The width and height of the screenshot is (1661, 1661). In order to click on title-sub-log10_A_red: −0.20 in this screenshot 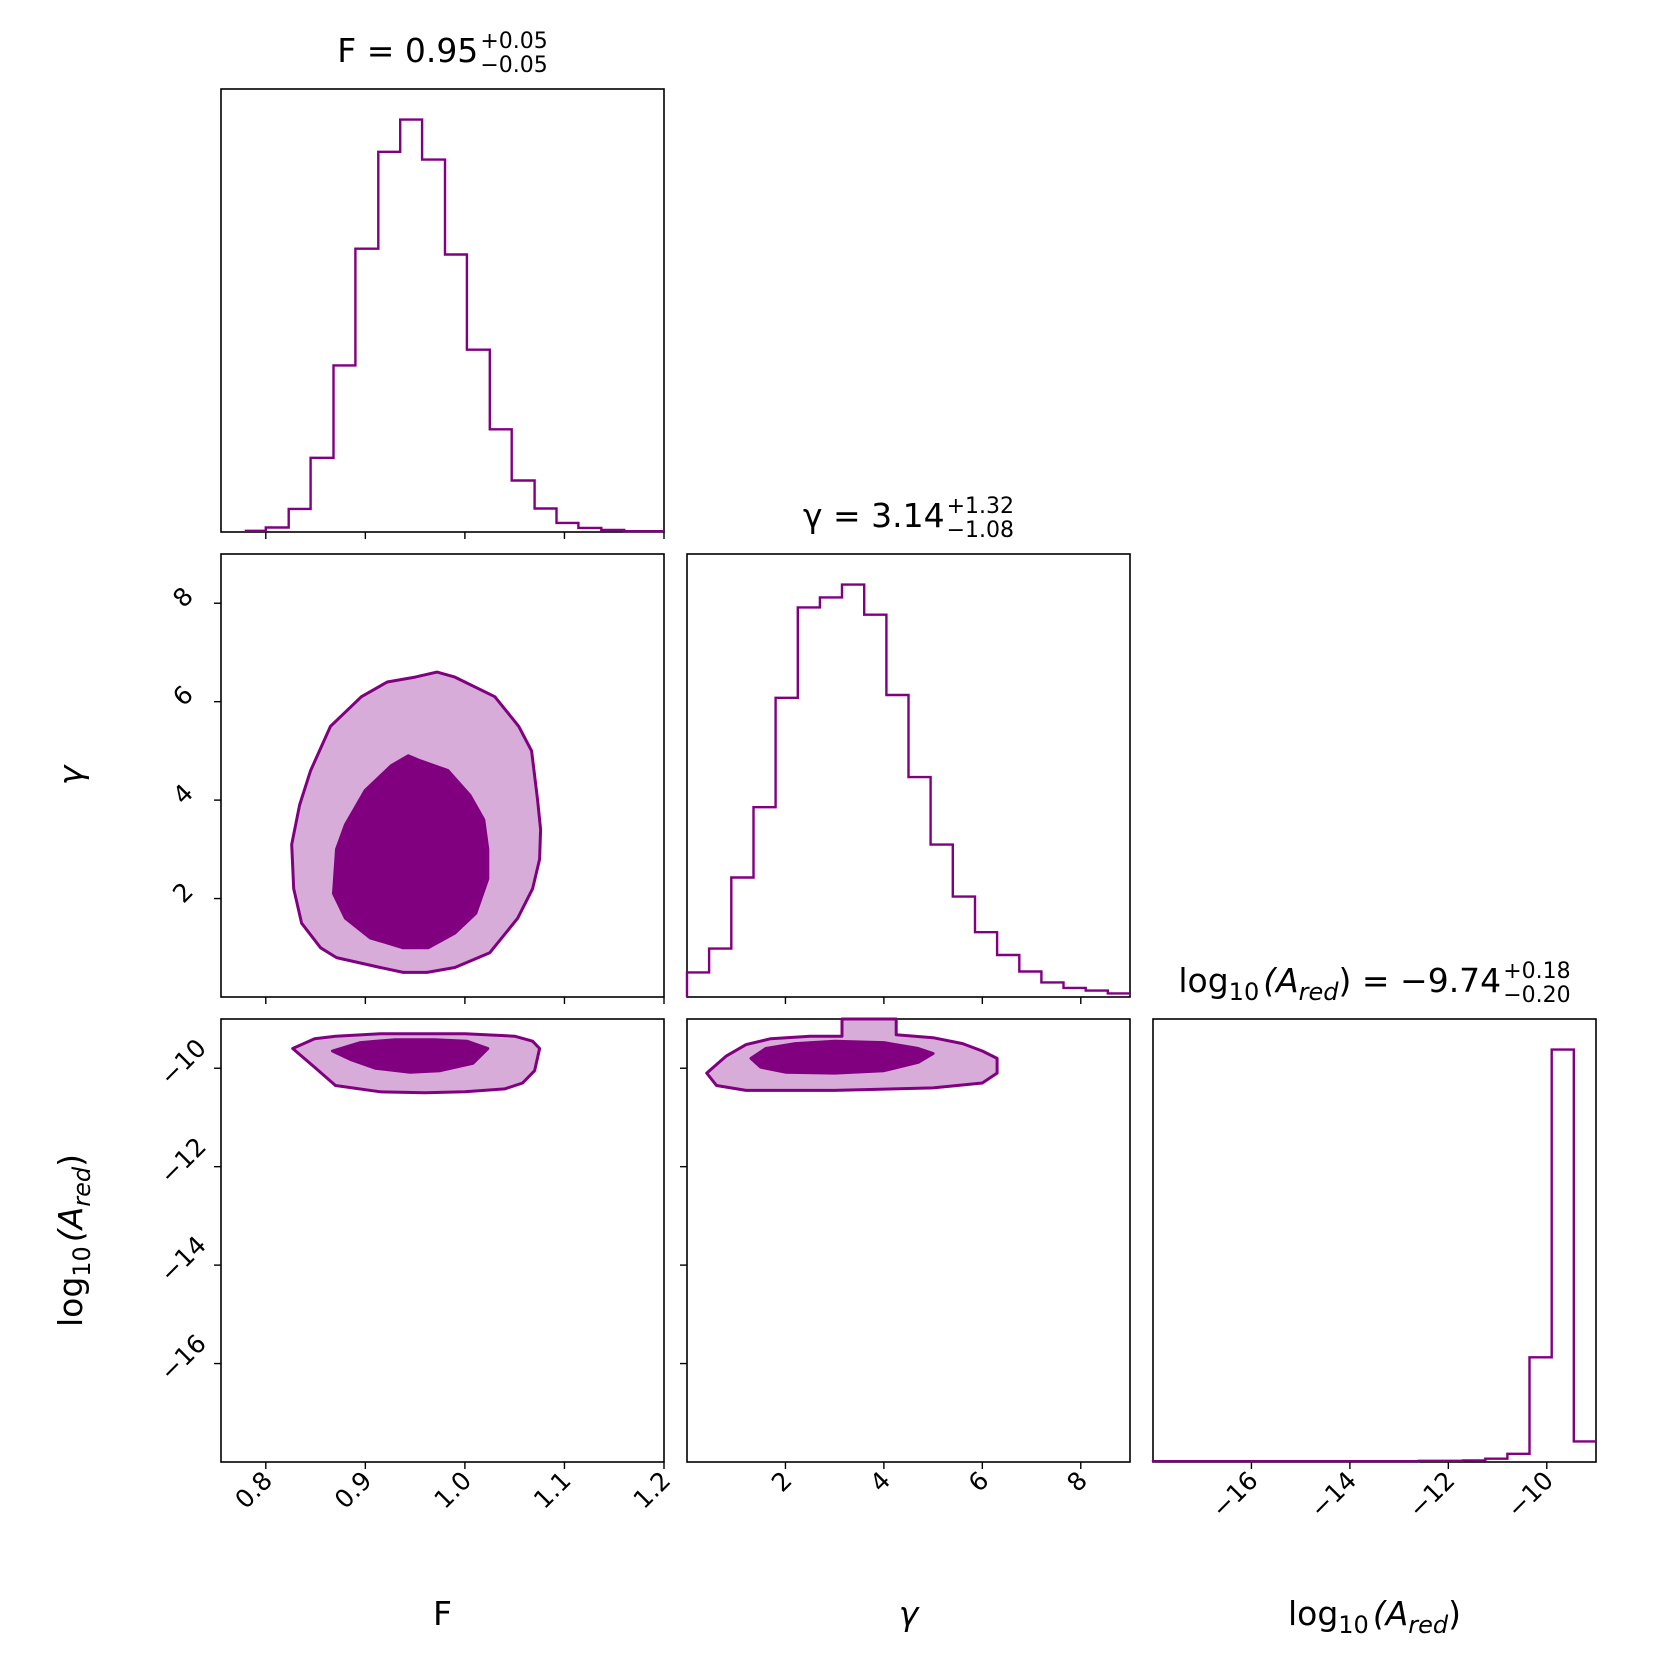, I will do `click(1536, 995)`.